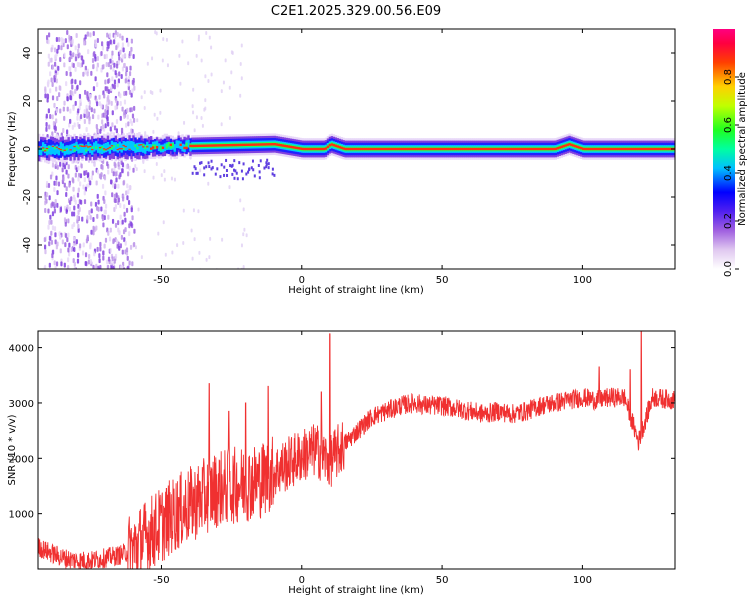  I want to click on figure-title: C2E1.2025.329.00.56.E09, so click(356, 11).